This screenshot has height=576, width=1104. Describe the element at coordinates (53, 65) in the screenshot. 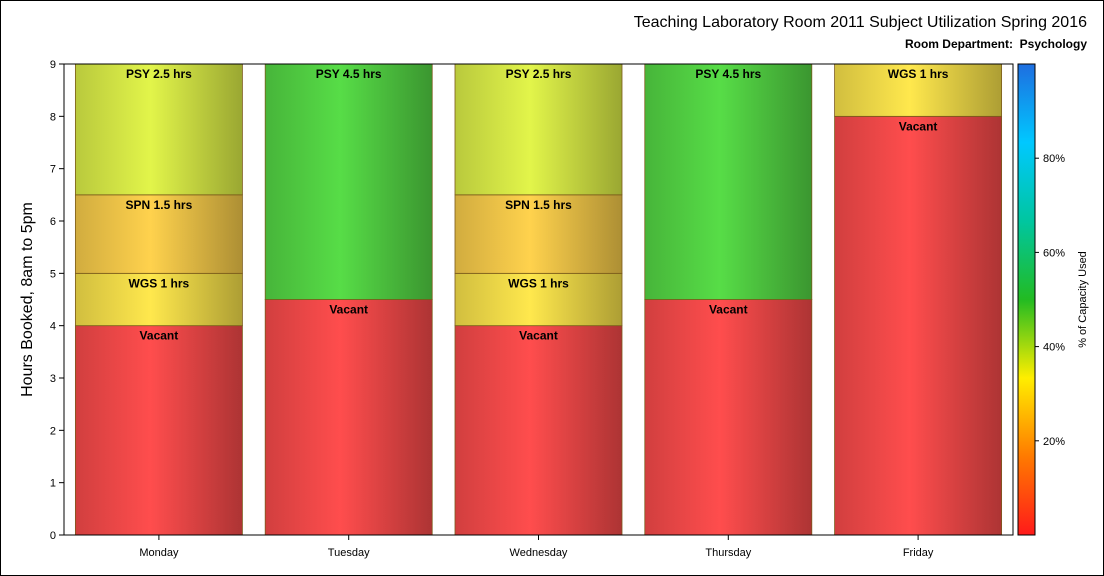

I see `y-tick-label: 9` at that location.